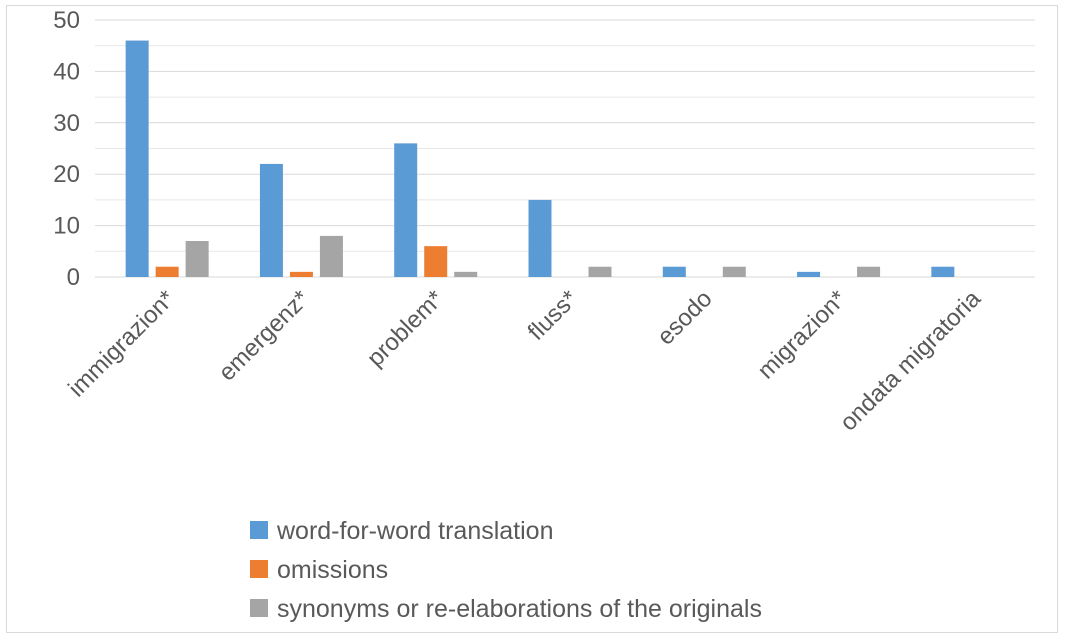  Describe the element at coordinates (66, 20) in the screenshot. I see `y-tick-label: 50` at that location.